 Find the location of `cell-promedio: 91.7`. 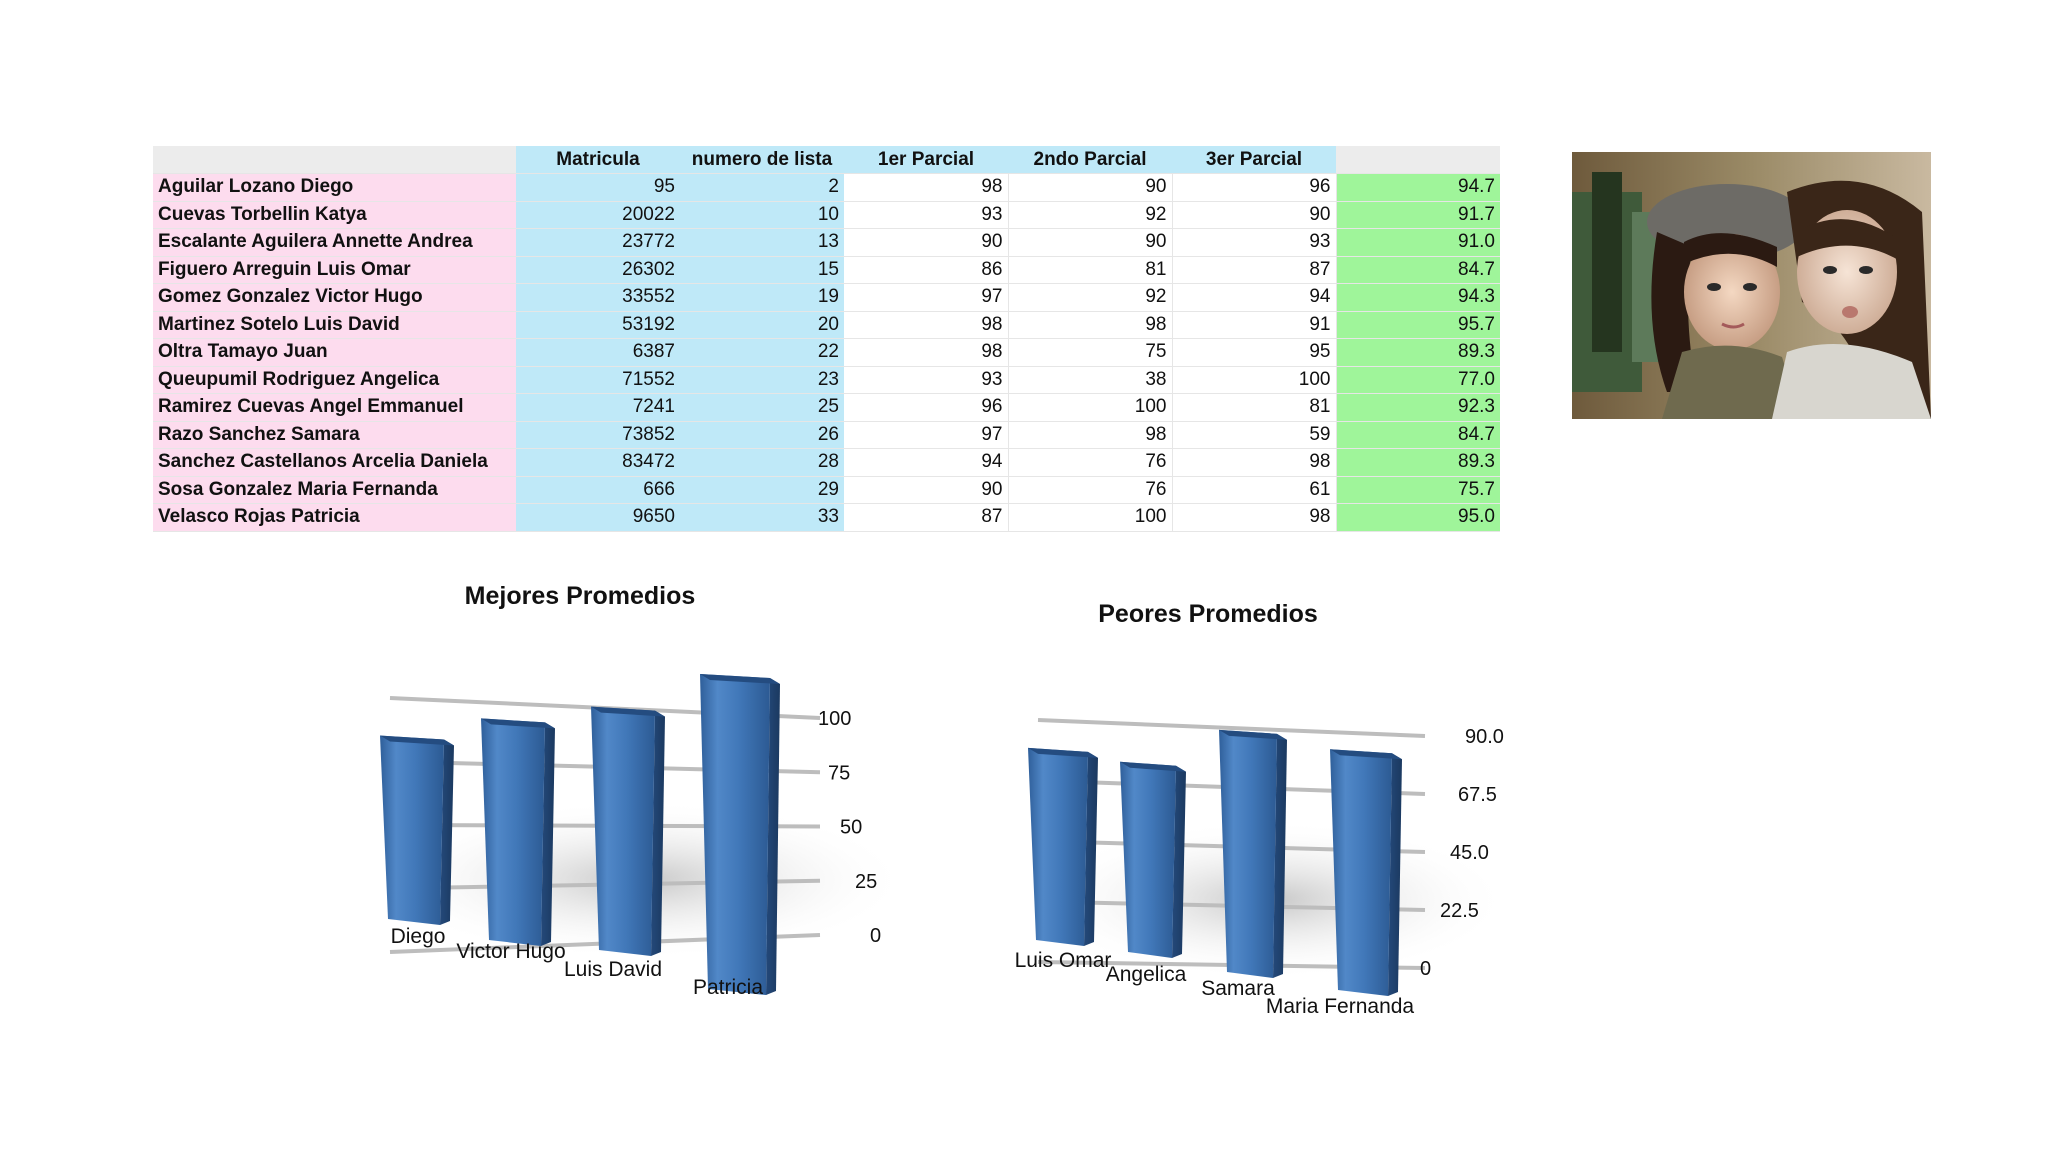

cell-promedio: 91.7 is located at coordinates (1418, 215).